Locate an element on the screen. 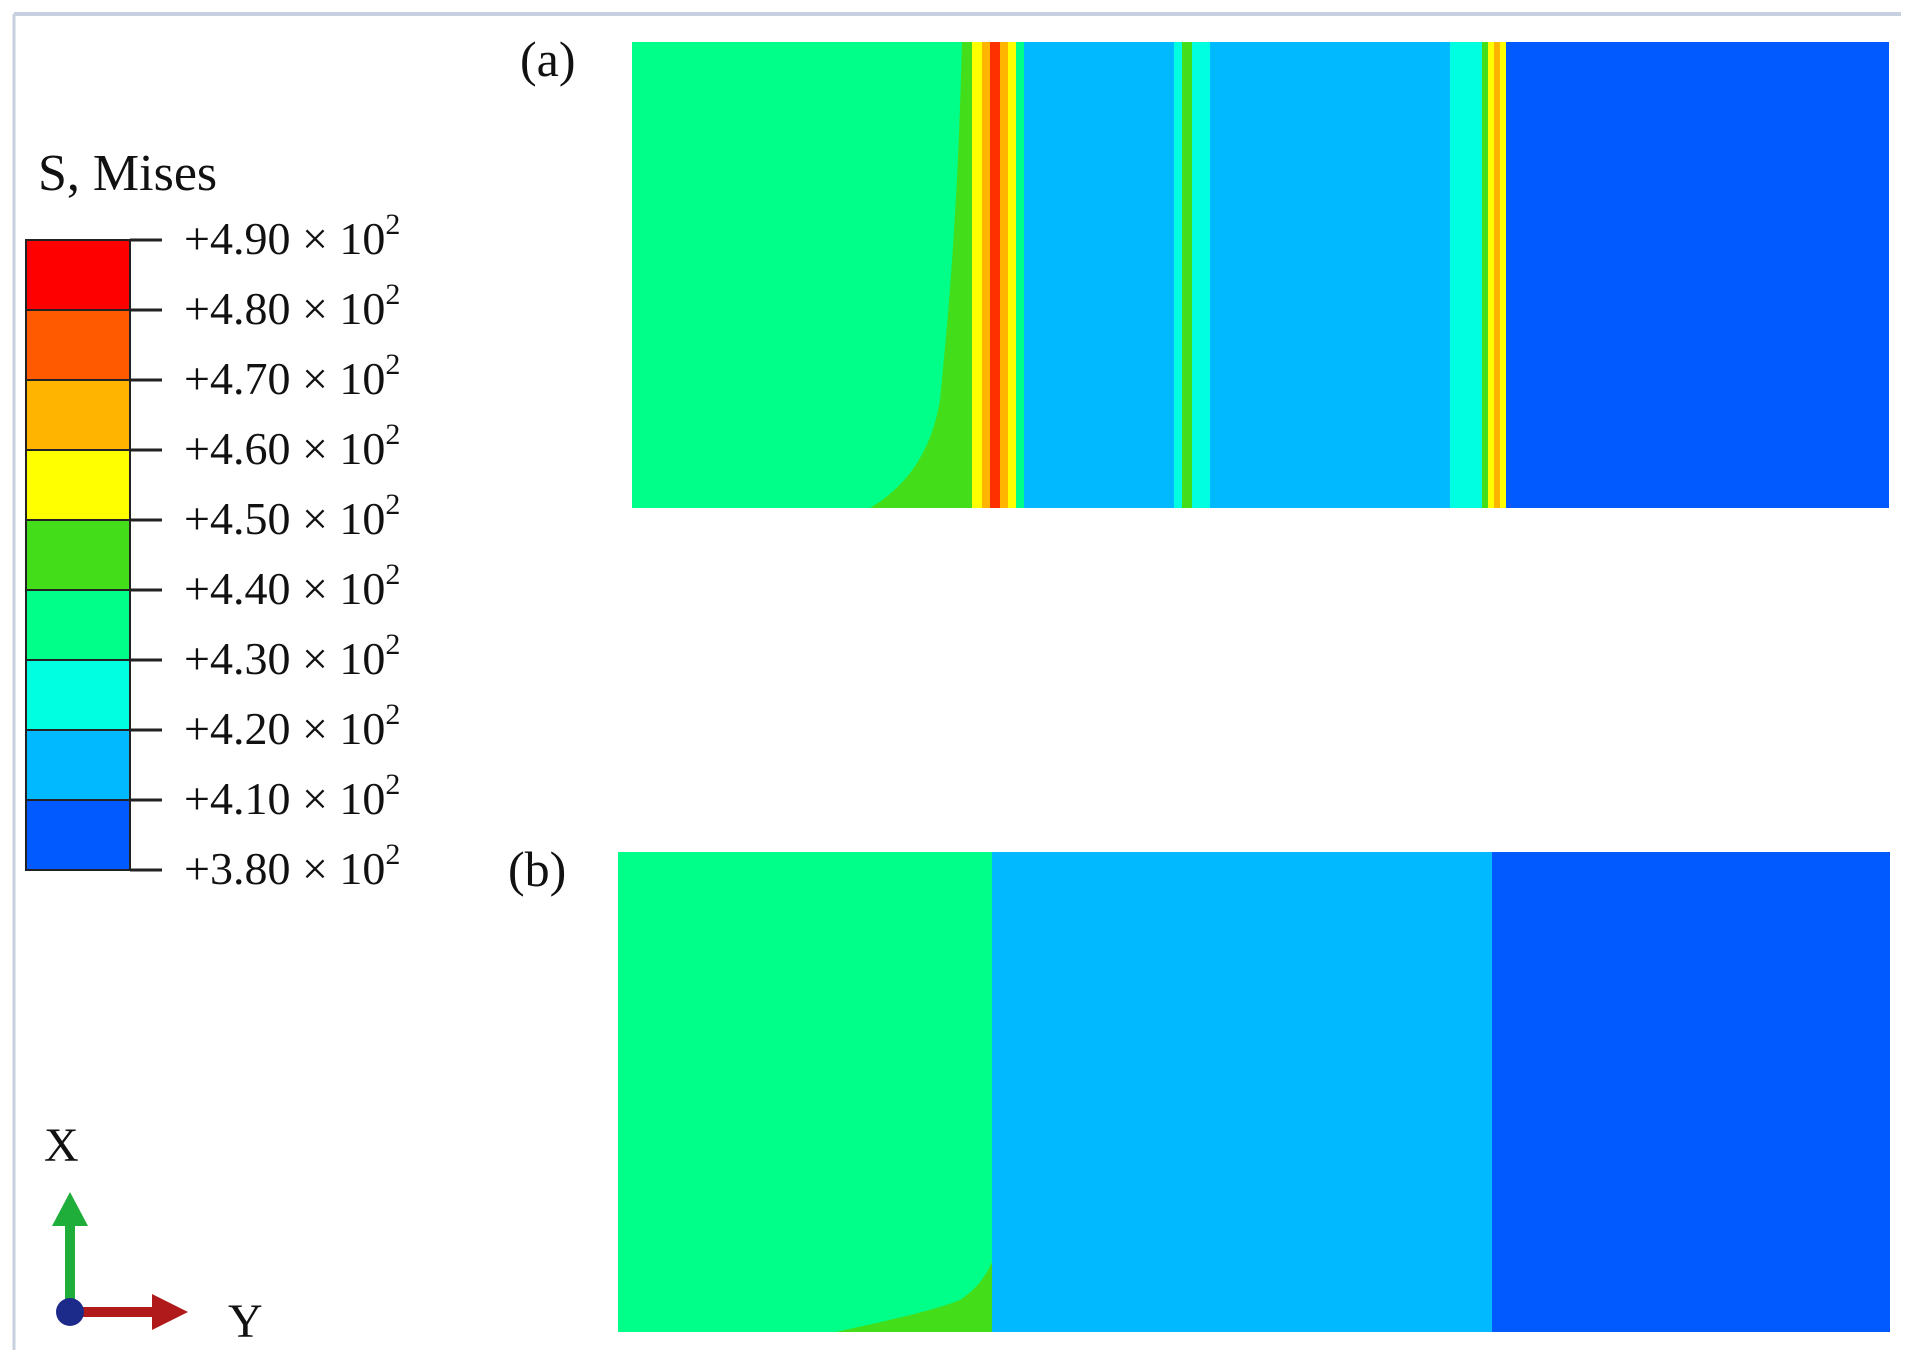 This screenshot has width=1915, height=1356. legend-tick-label: +4.80 × 102 is located at coordinates (292, 307).